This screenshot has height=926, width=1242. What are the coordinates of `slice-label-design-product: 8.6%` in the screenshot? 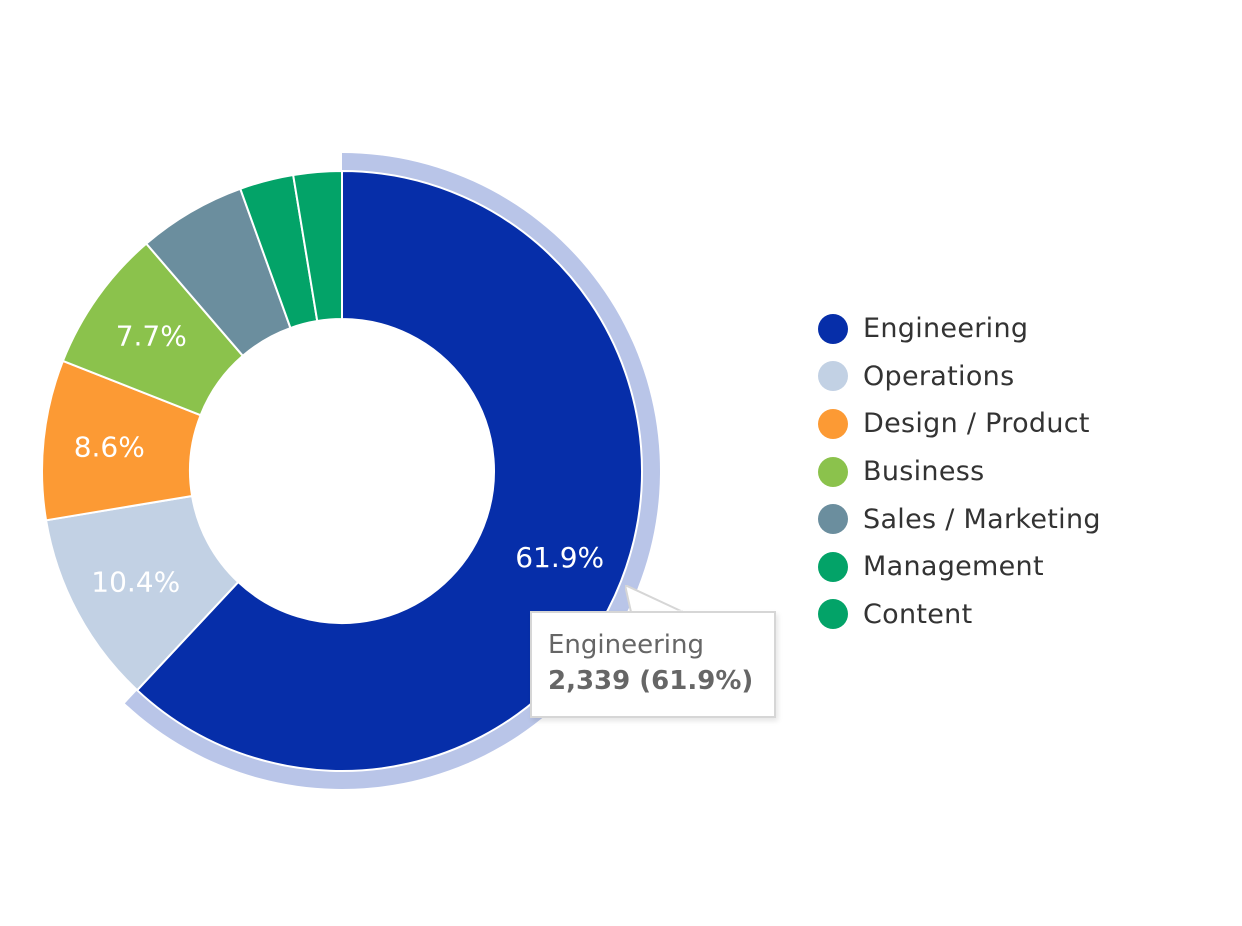 It's located at (109, 446).